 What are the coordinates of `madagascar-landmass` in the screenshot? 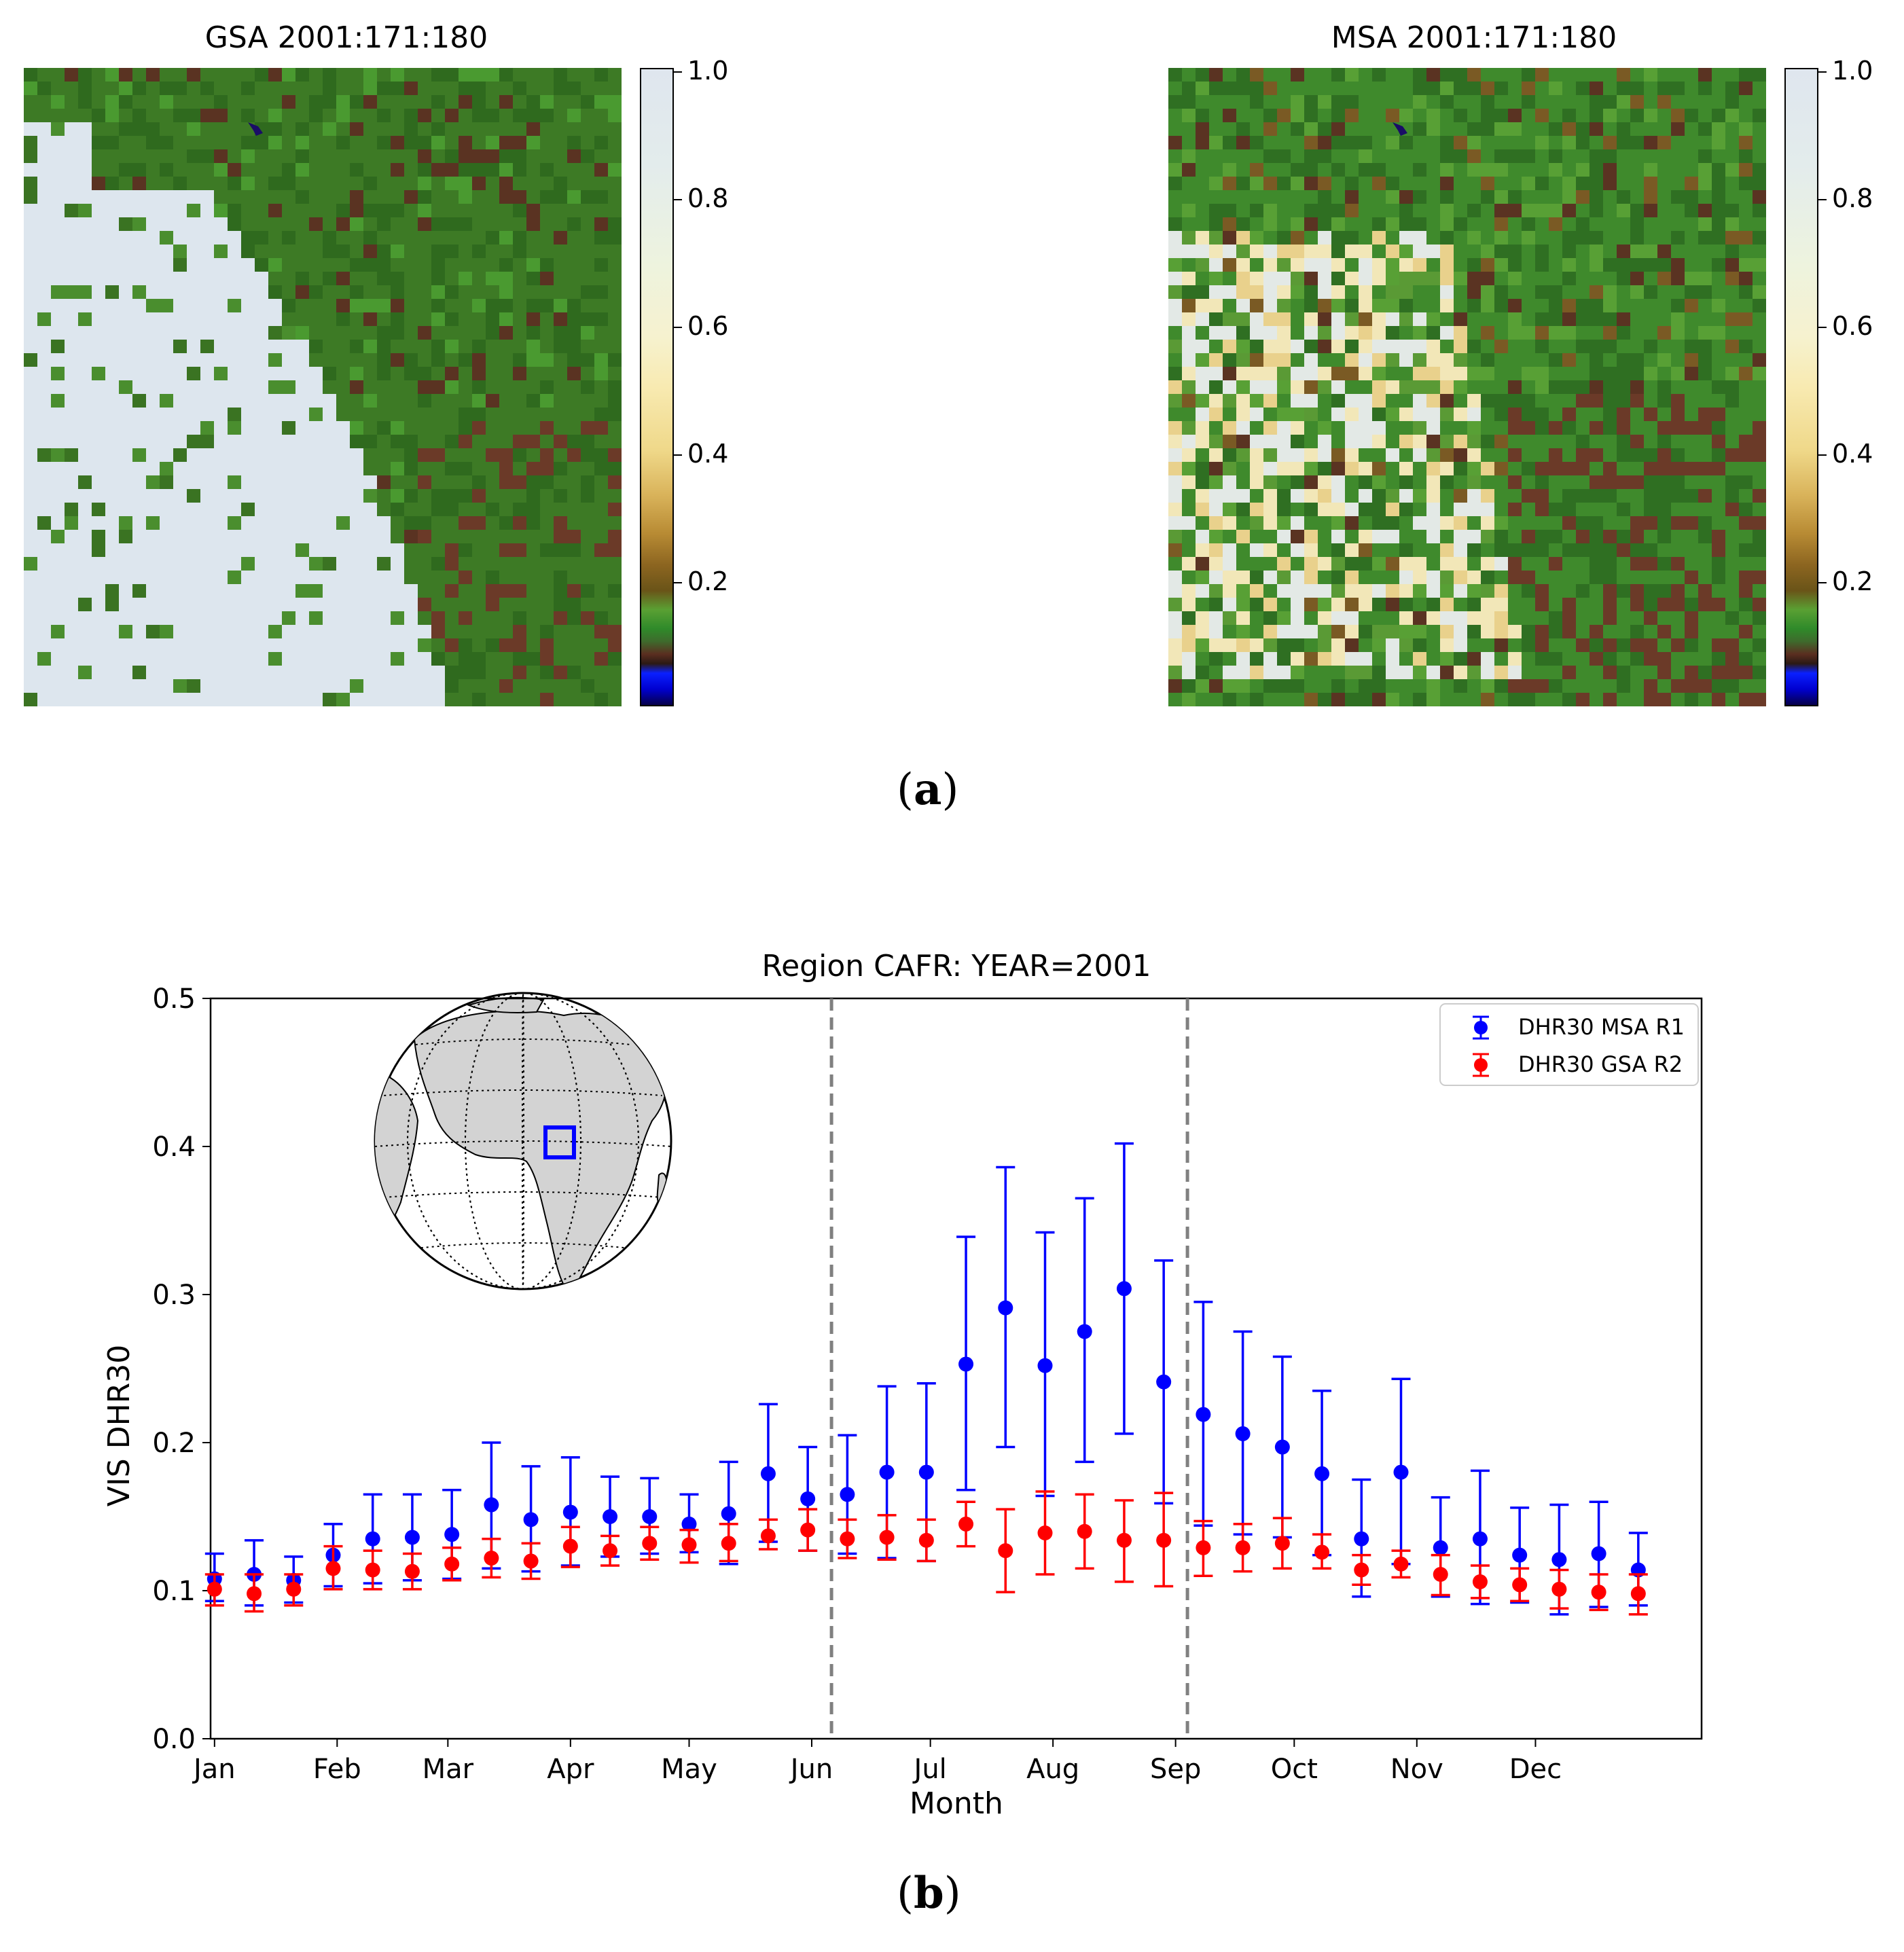 It's located at (662, 1189).